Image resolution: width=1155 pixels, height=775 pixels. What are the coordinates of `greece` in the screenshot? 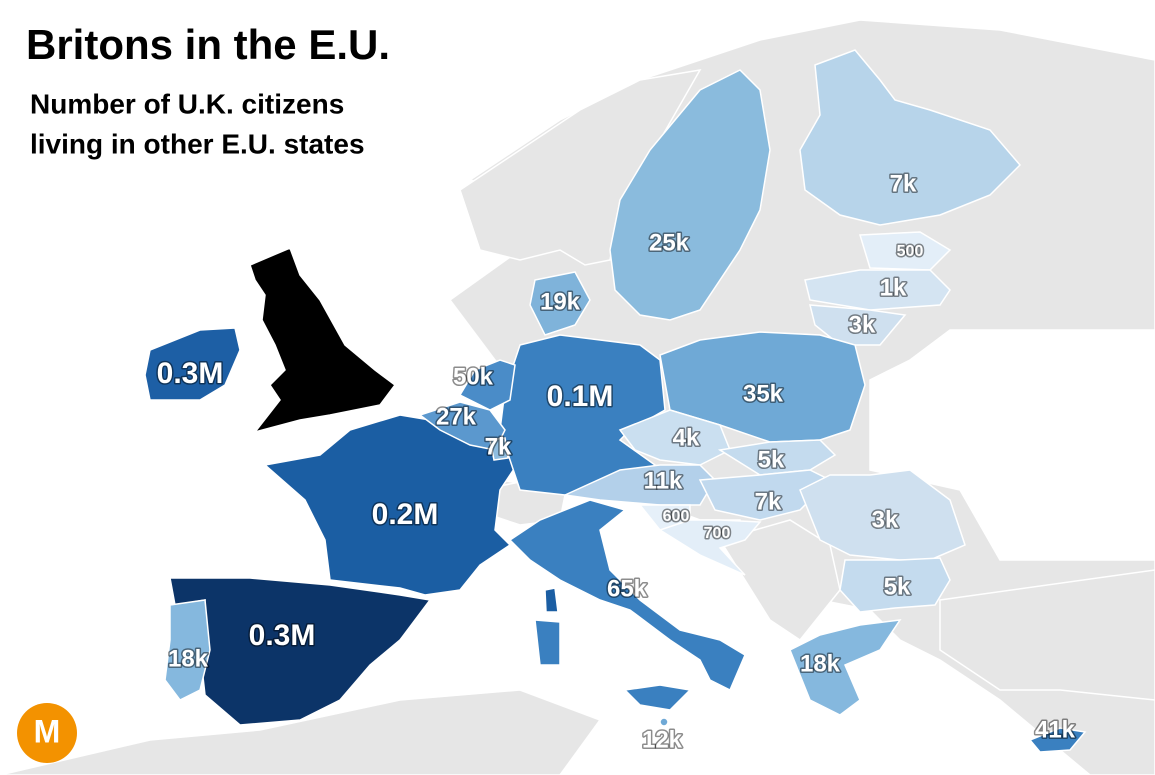 It's located at (845, 667).